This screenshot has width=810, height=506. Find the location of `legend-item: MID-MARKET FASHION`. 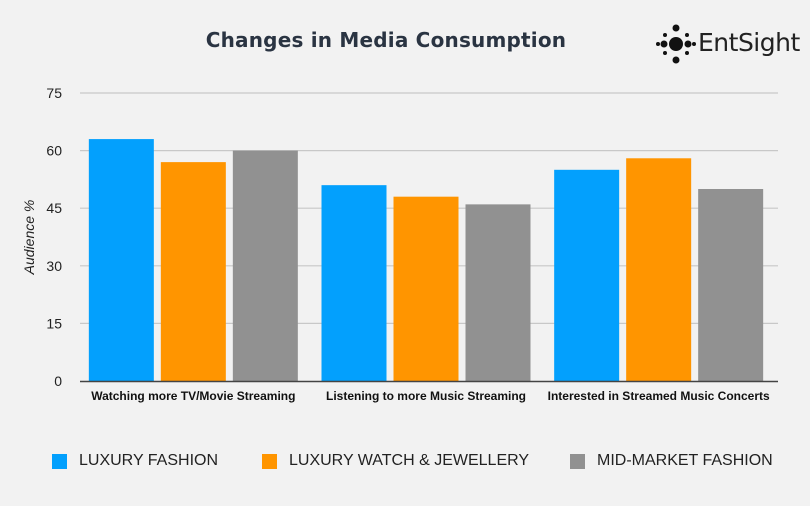

legend-item: MID-MARKET FASHION is located at coordinates (671, 461).